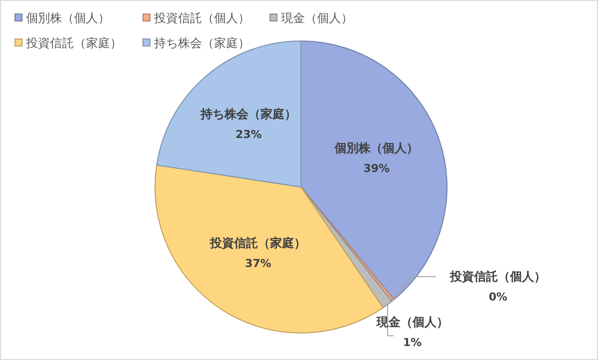  I want to click on slice-label: 現金（個人）, so click(411, 321).